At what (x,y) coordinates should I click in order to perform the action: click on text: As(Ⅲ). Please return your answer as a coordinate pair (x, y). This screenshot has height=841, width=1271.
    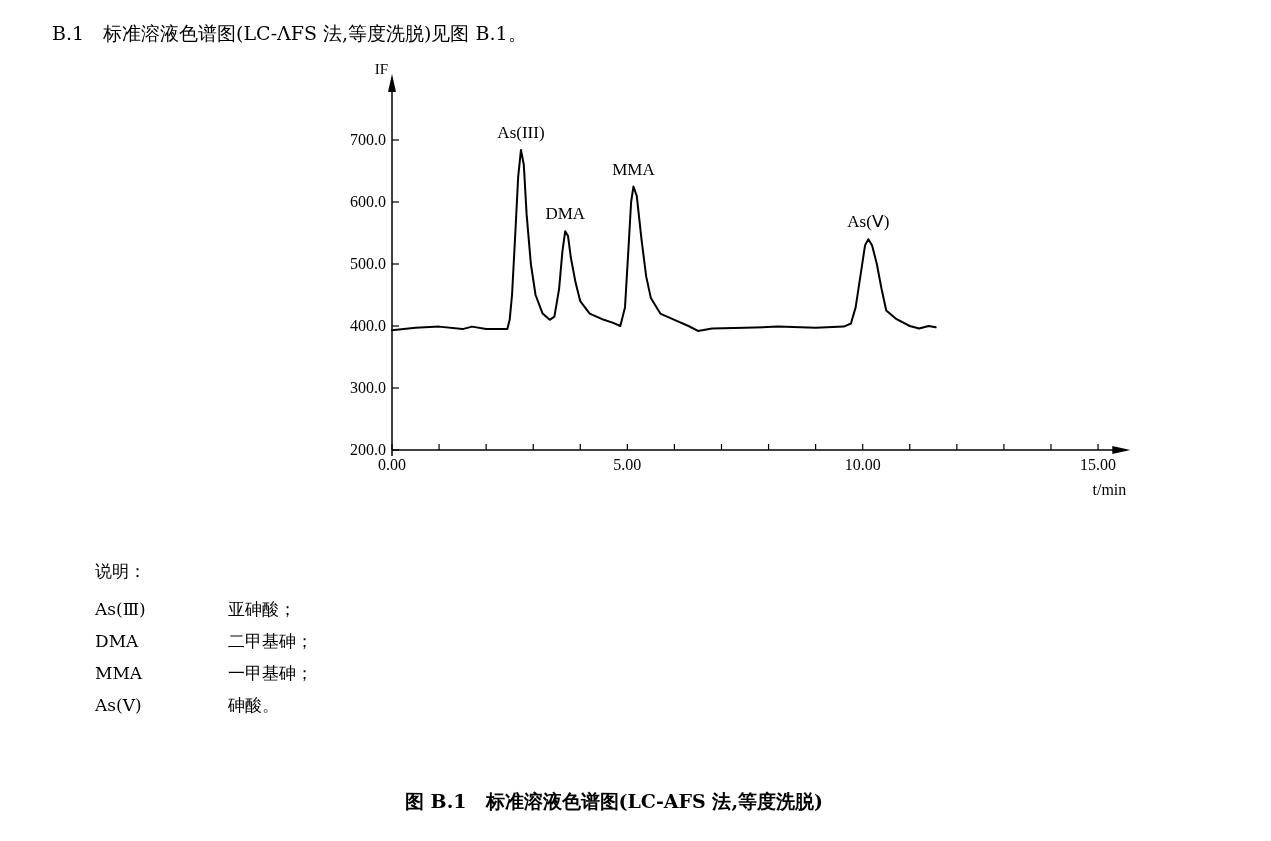
    Looking at the image, I should click on (120, 609).